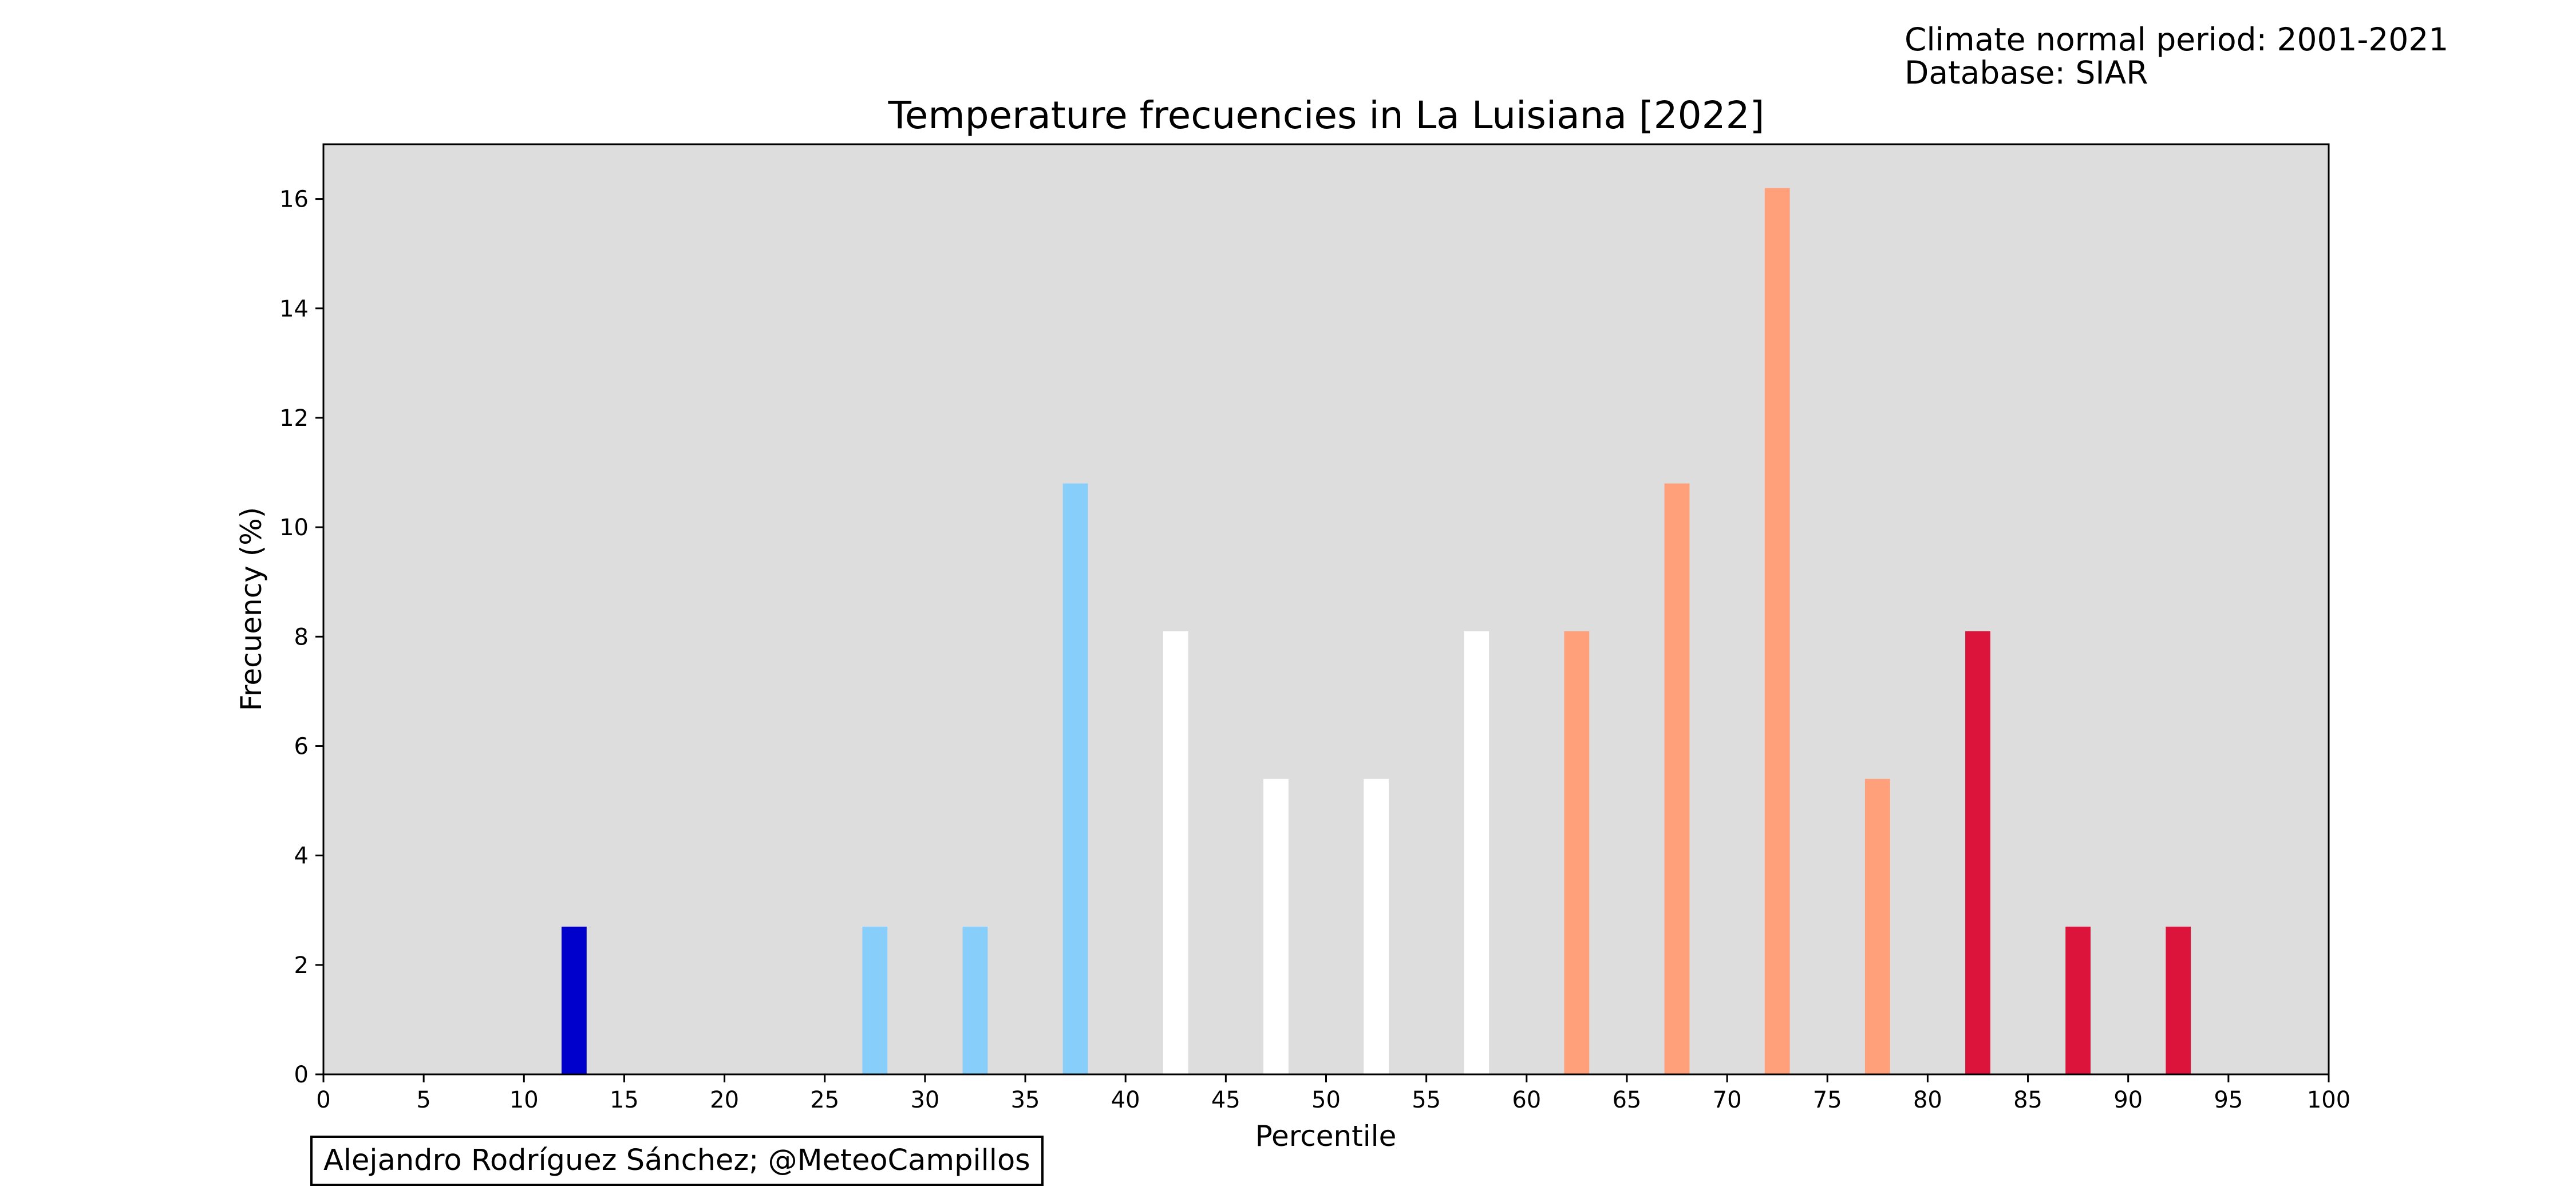 This screenshot has height=1202, width=2576. I want to click on bar-p72.5, so click(1777, 631).